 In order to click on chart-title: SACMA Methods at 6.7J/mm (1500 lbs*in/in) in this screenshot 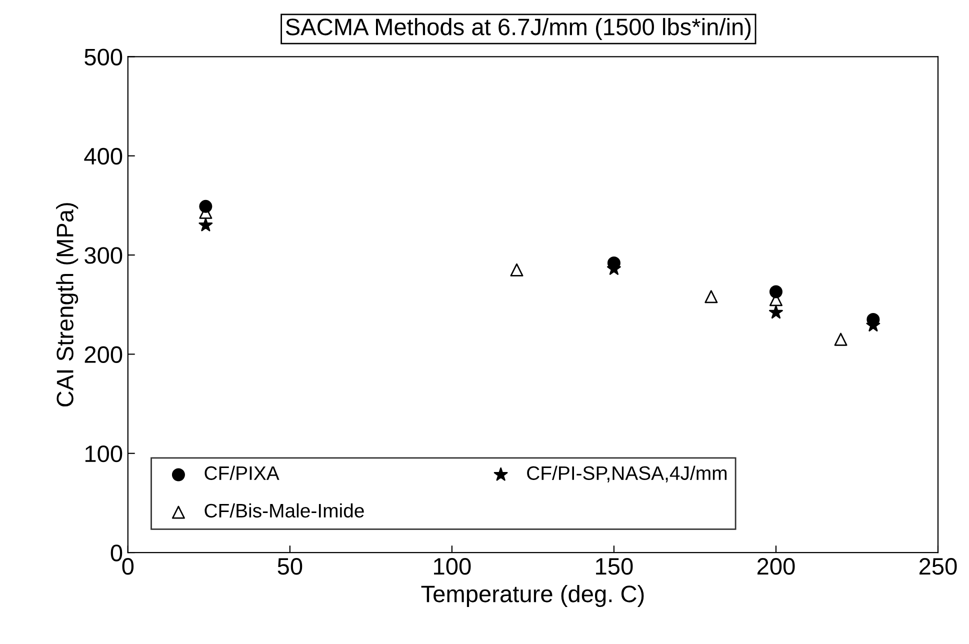, I will do `click(518, 29)`.